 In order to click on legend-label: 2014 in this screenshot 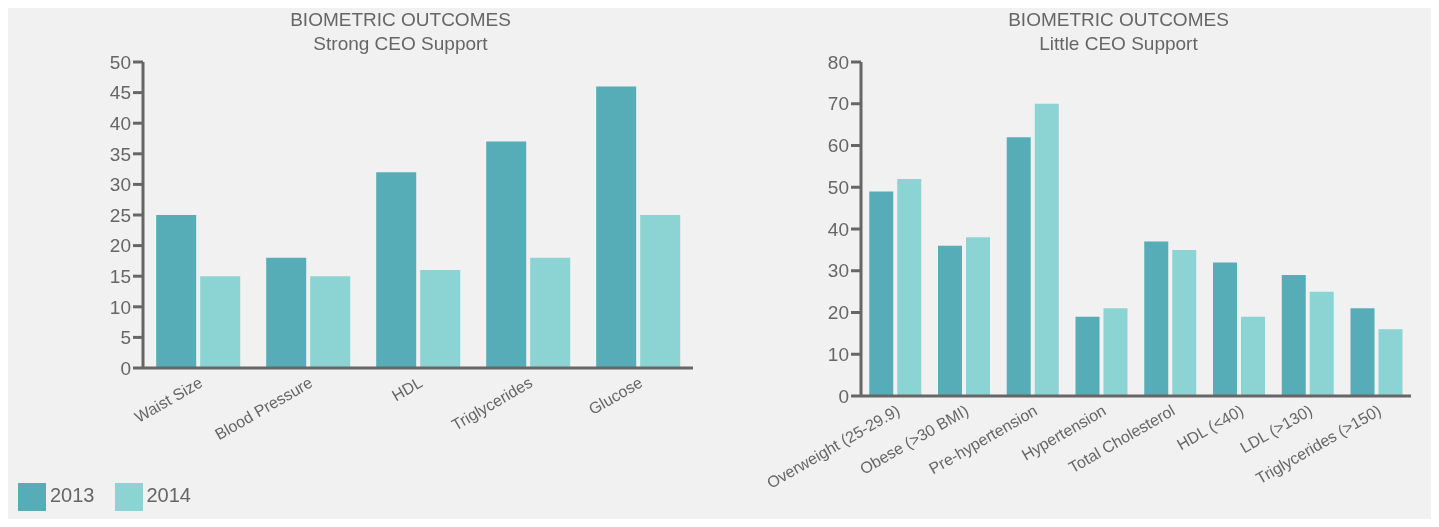, I will do `click(168, 495)`.